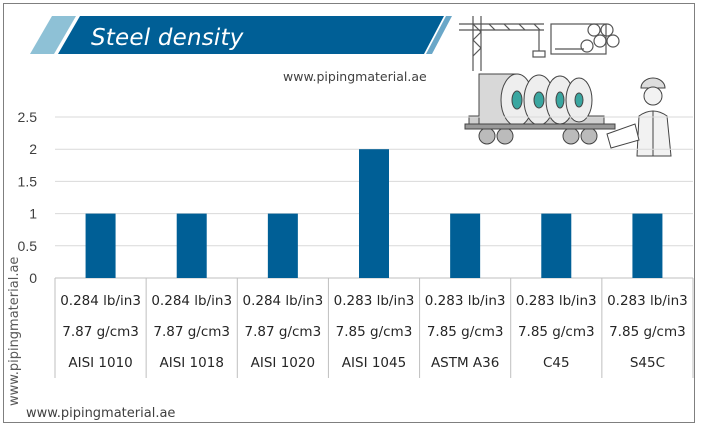  Describe the element at coordinates (33, 149) in the screenshot. I see `y-tick-label: 2` at that location.